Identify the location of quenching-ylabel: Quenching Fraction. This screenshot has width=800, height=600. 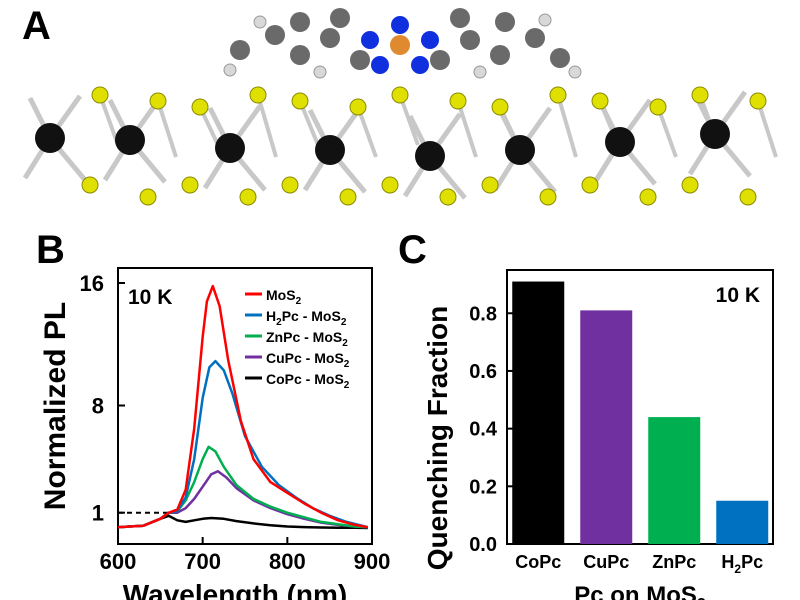
(437, 438).